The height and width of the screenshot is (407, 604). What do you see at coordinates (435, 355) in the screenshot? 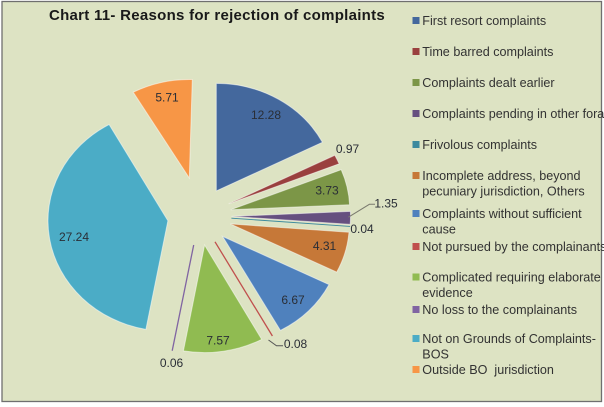
I see `svg-text: BOS` at bounding box center [435, 355].